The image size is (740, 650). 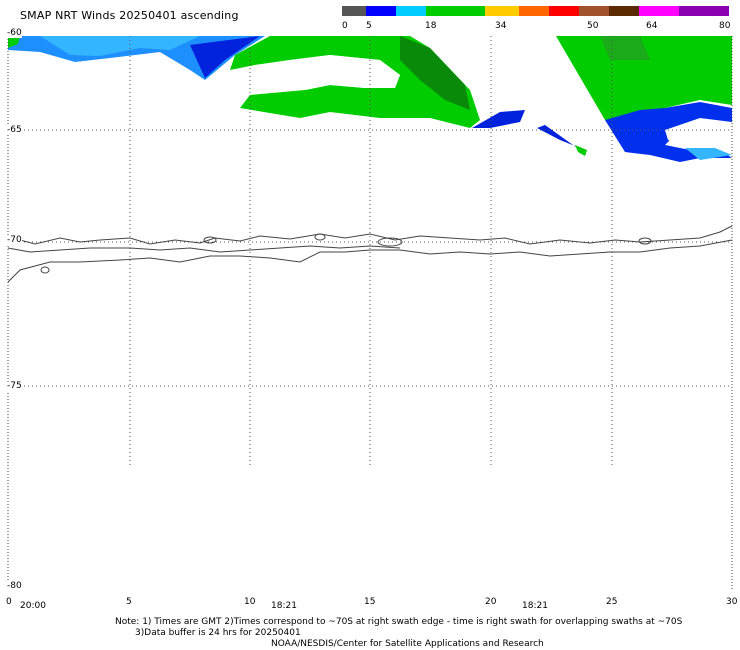 What do you see at coordinates (612, 602) in the screenshot?
I see `lon-label-25: 25` at bounding box center [612, 602].